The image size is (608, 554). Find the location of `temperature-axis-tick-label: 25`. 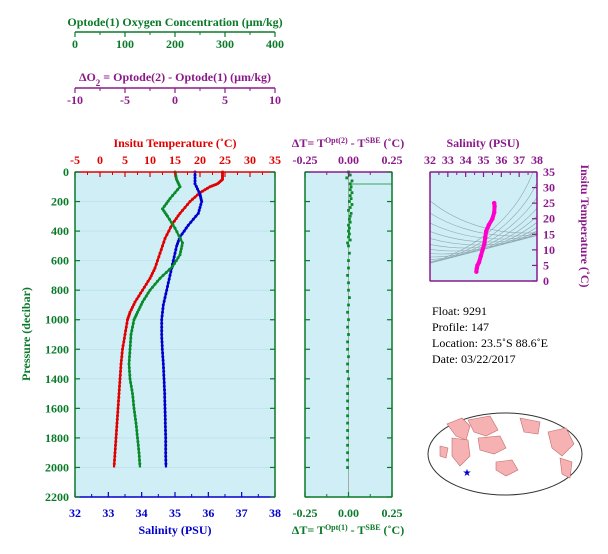

temperature-axis-tick-label: 25 is located at coordinates (225, 160).